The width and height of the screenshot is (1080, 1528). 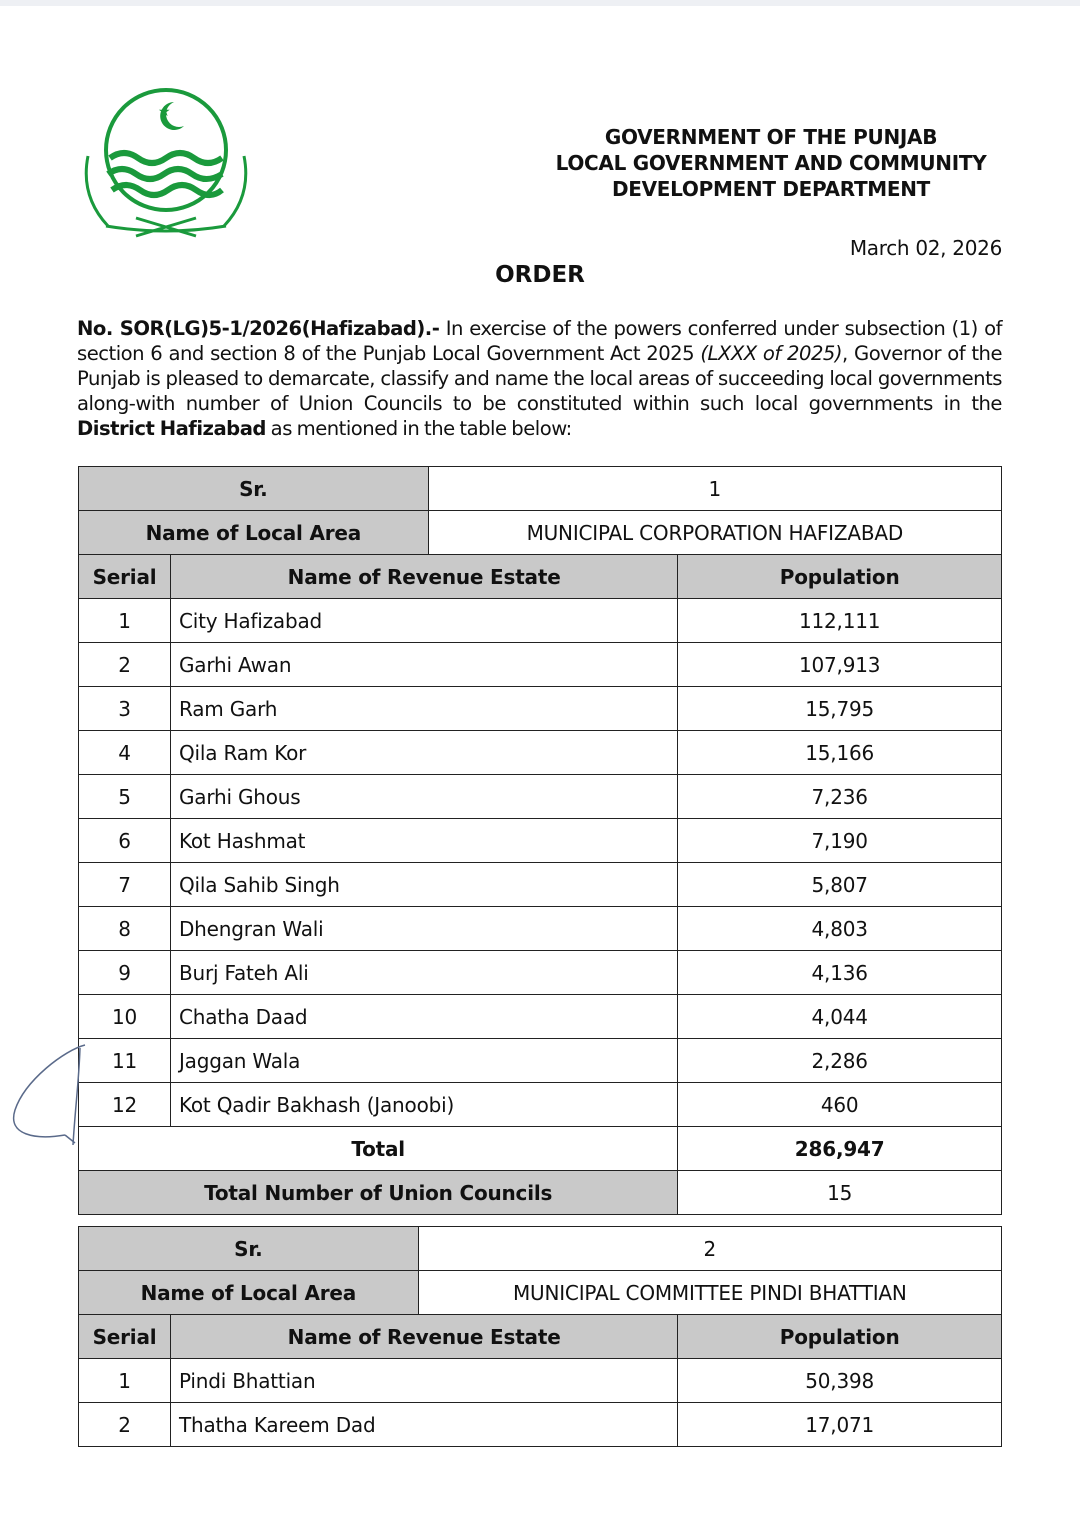 What do you see at coordinates (839, 1104) in the screenshot?
I see `population-cell: 460` at bounding box center [839, 1104].